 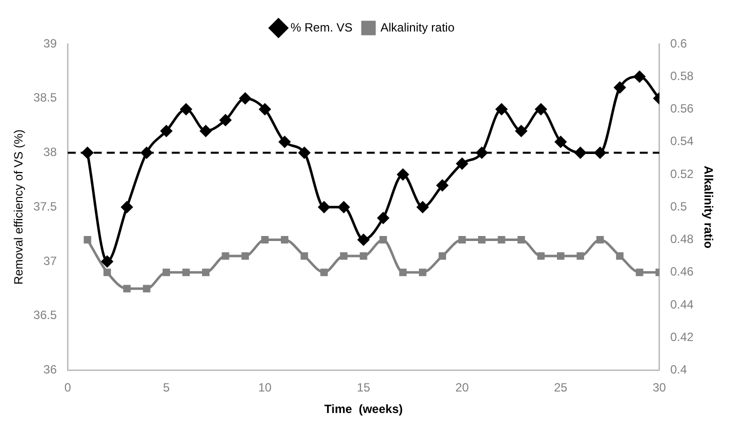 I want to click on y-axis-title: Removal efficiency of VS (%), so click(x=19, y=207).